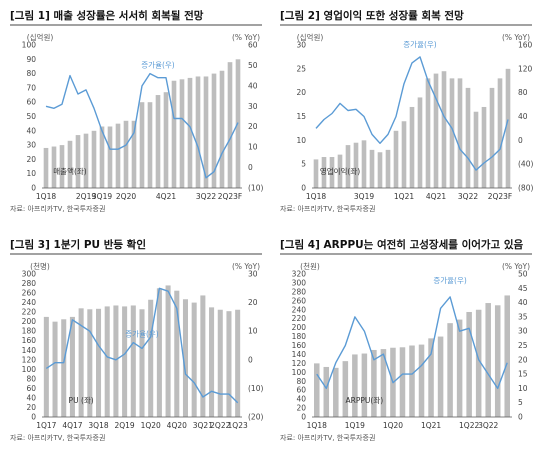  What do you see at coordinates (81, 400) in the screenshot?
I see `chart3-bar-series-label: PU (좌)` at bounding box center [81, 400].